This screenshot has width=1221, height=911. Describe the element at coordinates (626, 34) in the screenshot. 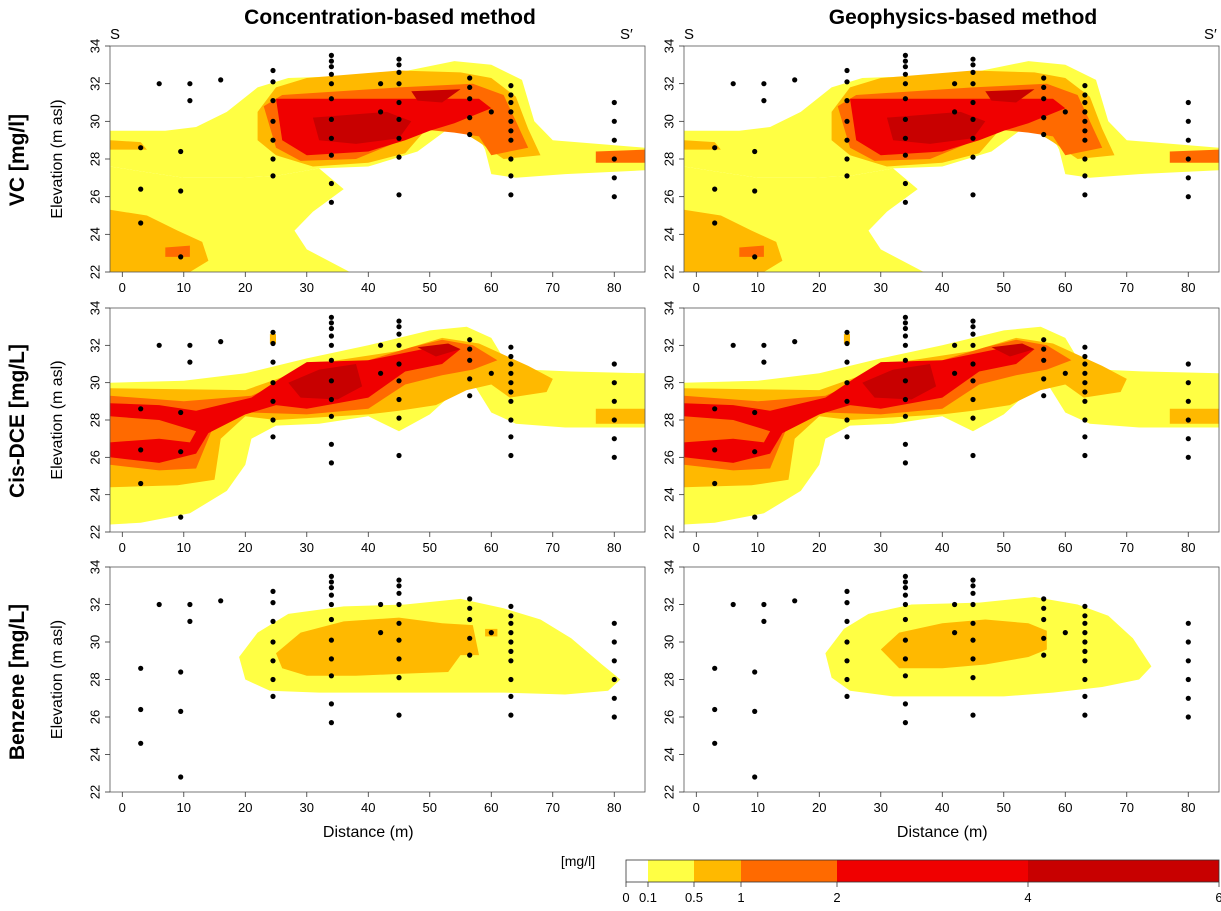

I see `section-label-end-left: S′` at that location.